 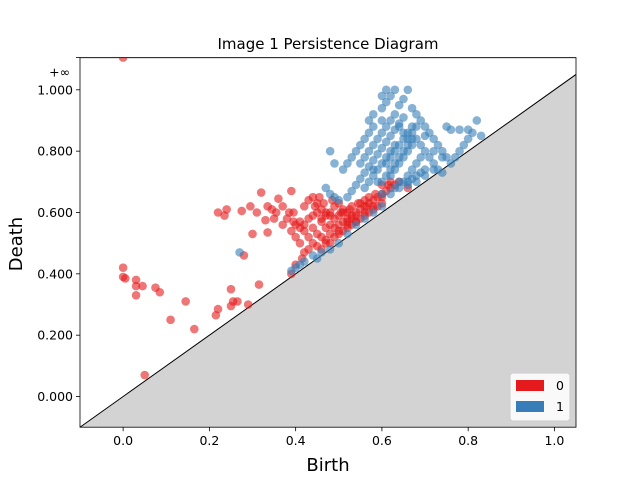 What do you see at coordinates (382, 440) in the screenshot?
I see `x-tick-label-3: 0.6` at bounding box center [382, 440].